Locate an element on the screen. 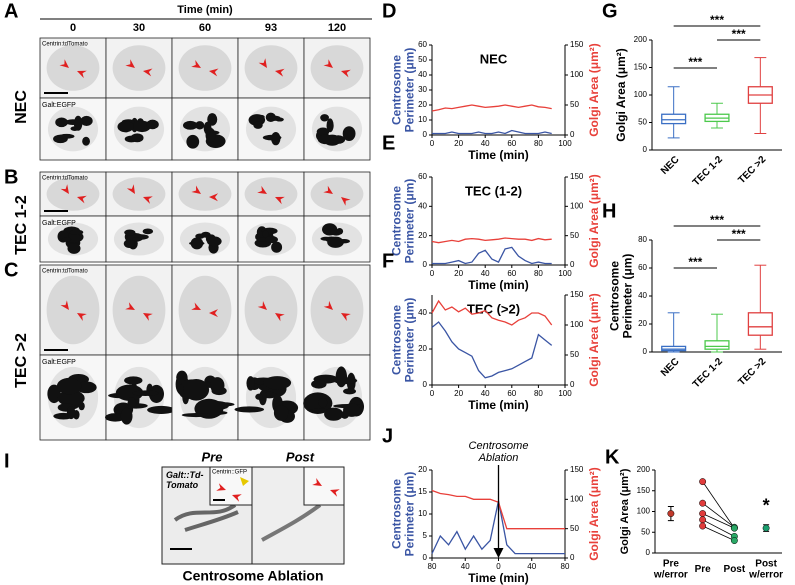 Image resolution: width=795 pixels, height=585 pixels. x-tick-label: NEC is located at coordinates (670, 367).